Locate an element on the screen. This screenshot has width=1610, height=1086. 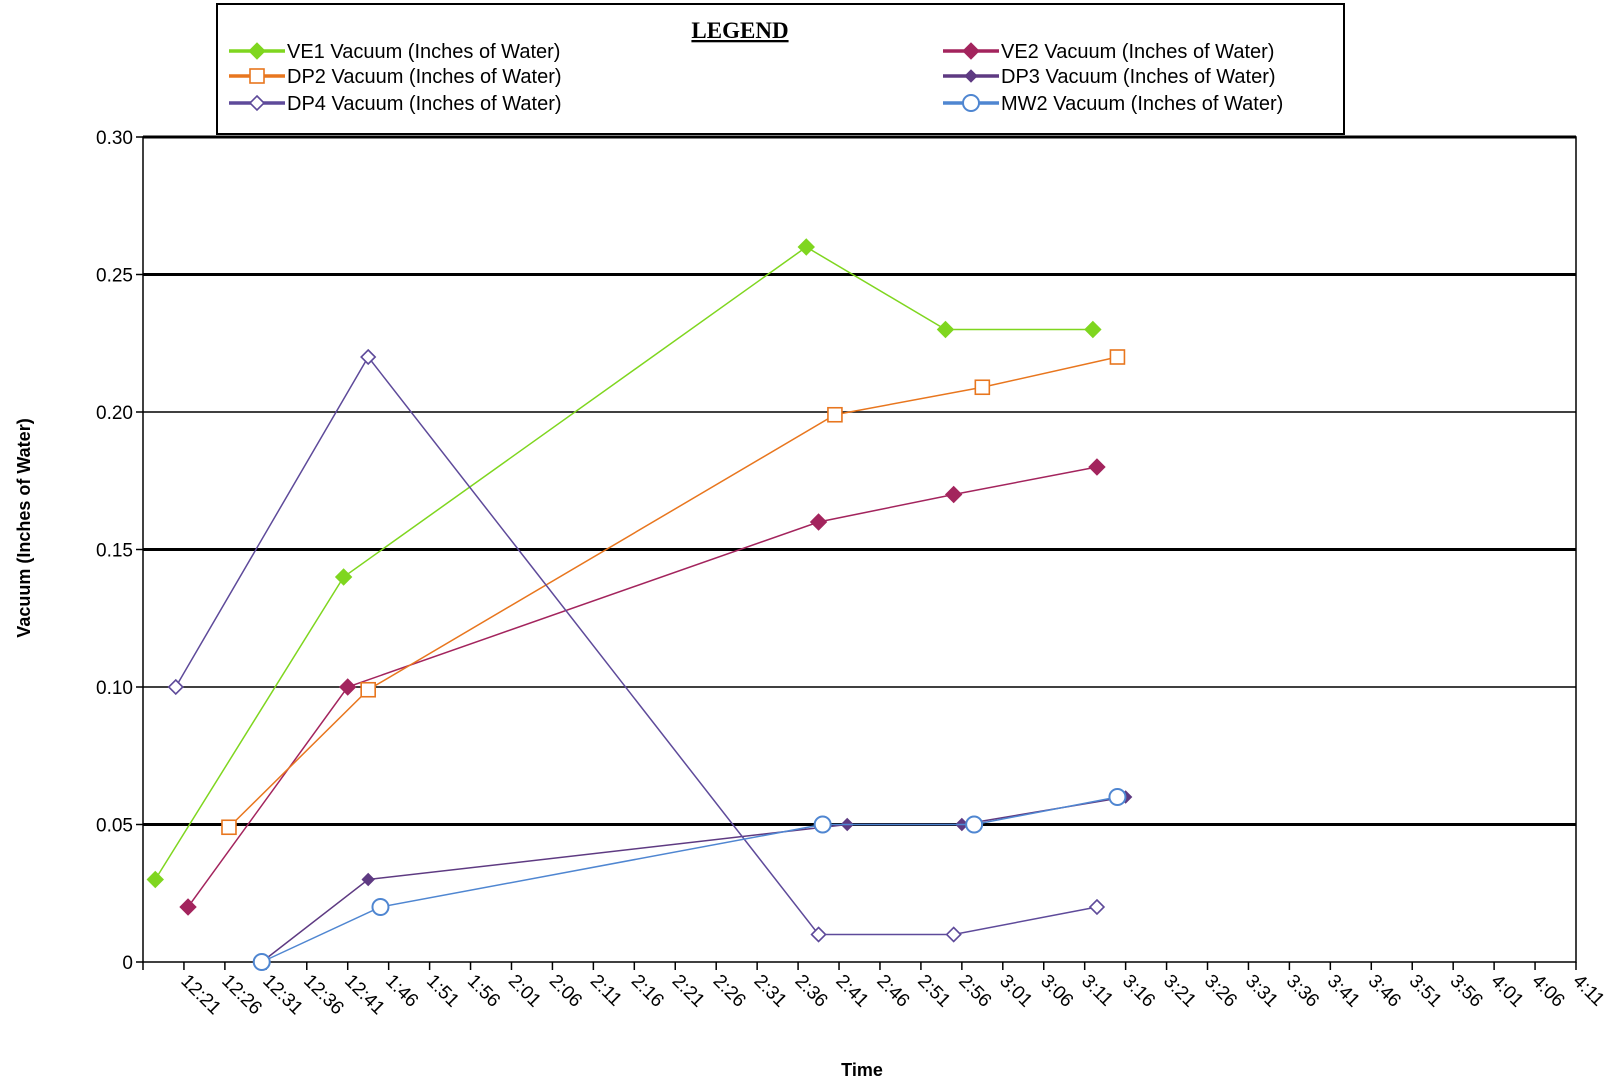
legend-entry: DP2 Vacuum (Inches of Water) is located at coordinates (395, 77).